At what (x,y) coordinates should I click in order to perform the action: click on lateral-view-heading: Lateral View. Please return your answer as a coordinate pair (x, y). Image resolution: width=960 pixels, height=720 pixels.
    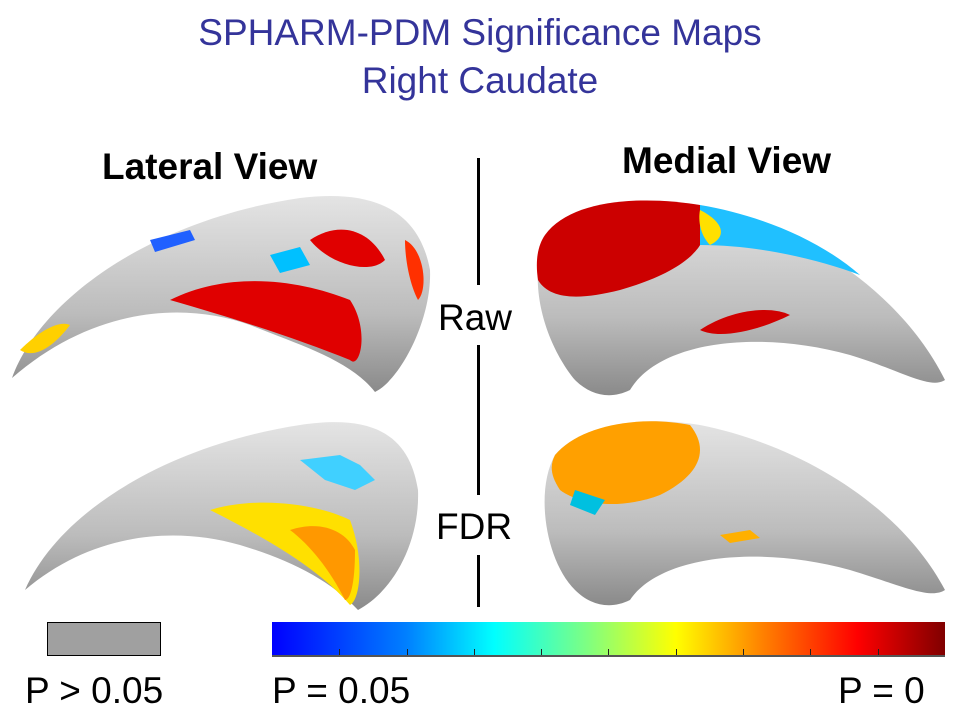
    Looking at the image, I should click on (210, 166).